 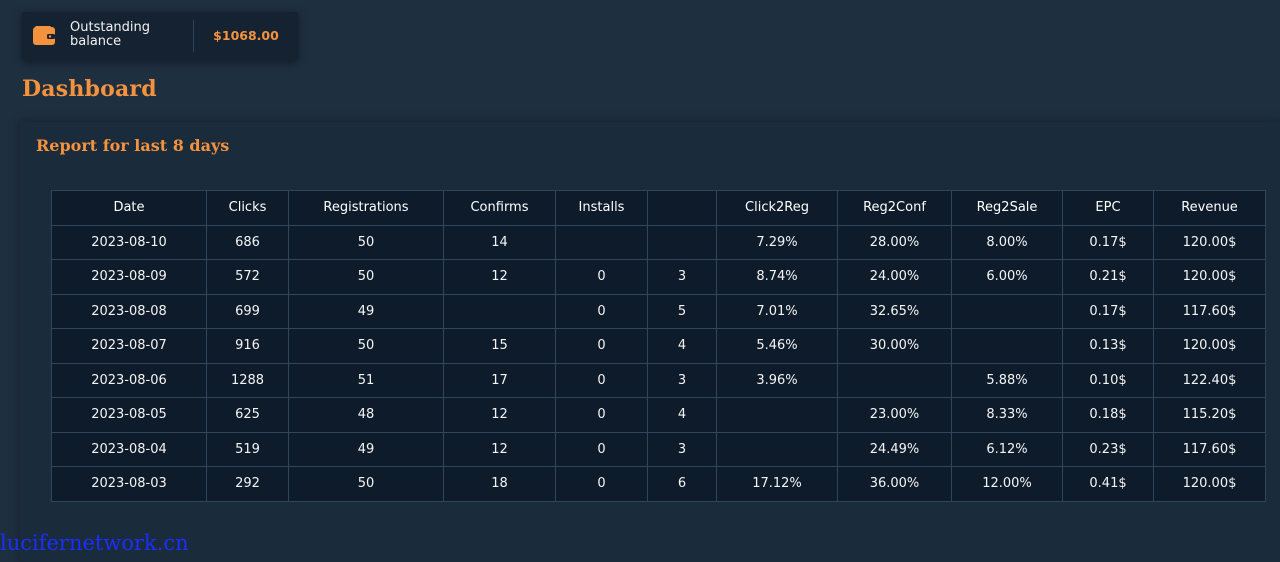 I want to click on table-cell: 8.74%, so click(x=777, y=277).